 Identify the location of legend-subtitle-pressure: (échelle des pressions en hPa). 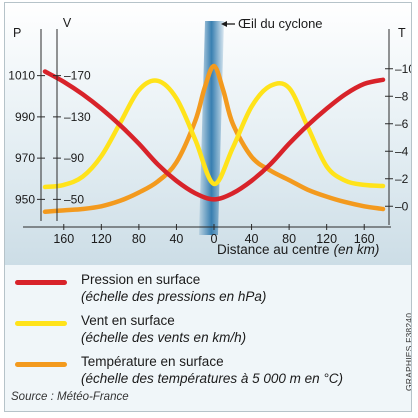
(174, 296).